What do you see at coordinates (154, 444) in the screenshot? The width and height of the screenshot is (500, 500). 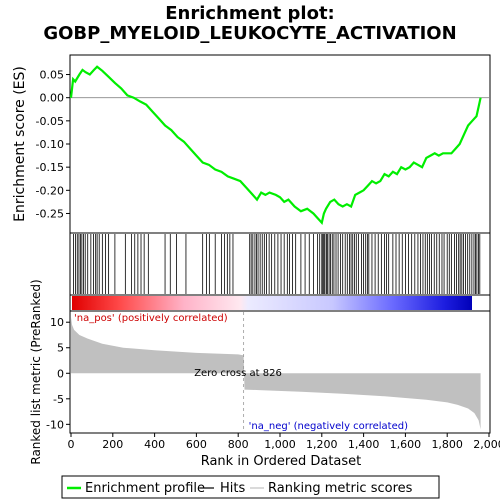 I see `x-tick-label: 400` at bounding box center [154, 444].